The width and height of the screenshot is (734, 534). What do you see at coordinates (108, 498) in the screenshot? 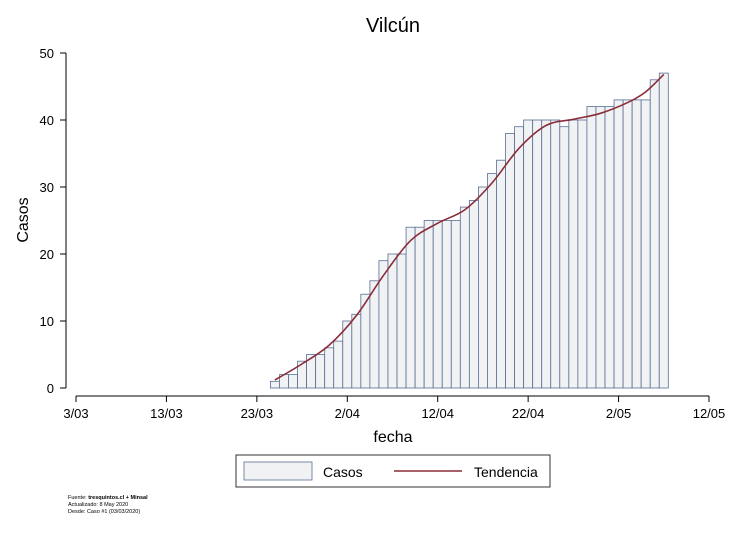
I see `footer-source: Fuente: tresquintos.cl + Minsal` at bounding box center [108, 498].